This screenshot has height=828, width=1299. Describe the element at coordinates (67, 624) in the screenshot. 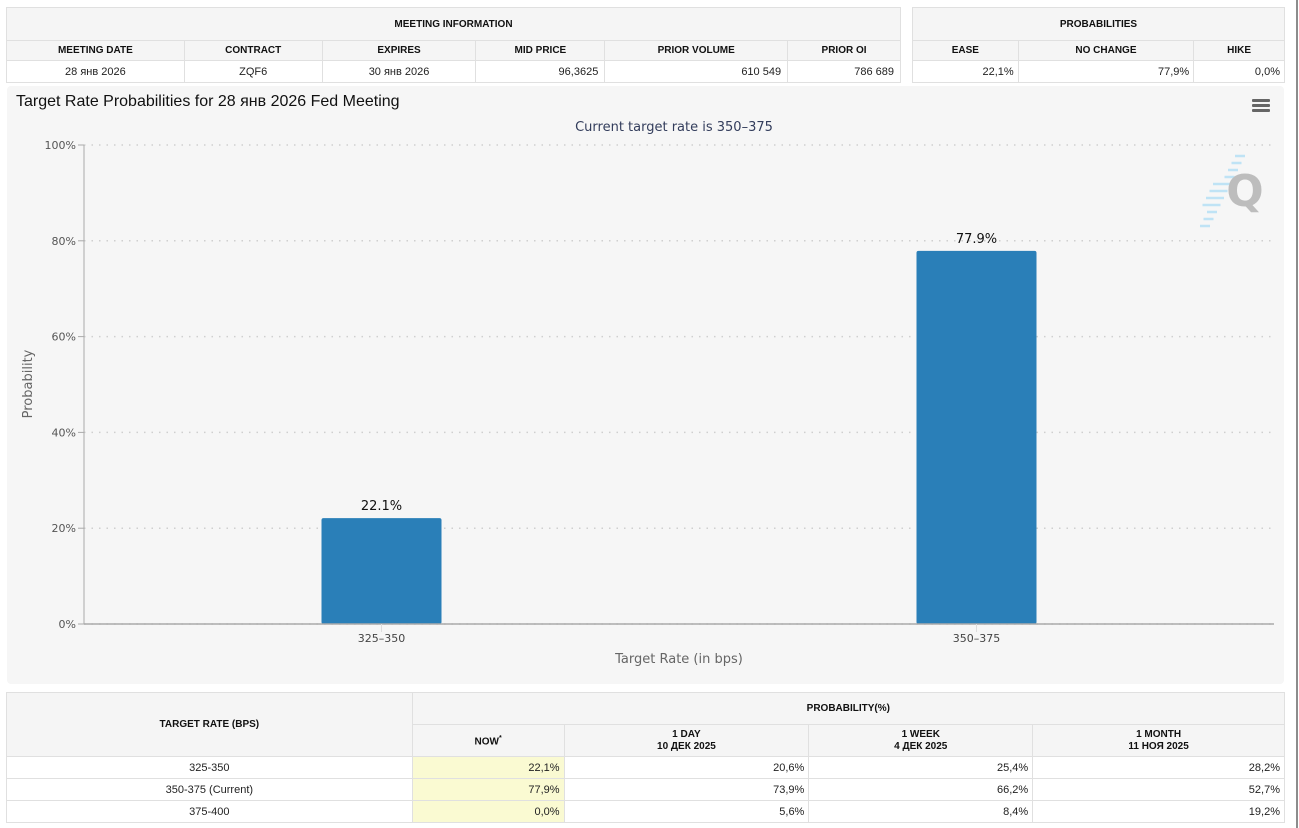

I see `y-tick-label: 0%` at that location.